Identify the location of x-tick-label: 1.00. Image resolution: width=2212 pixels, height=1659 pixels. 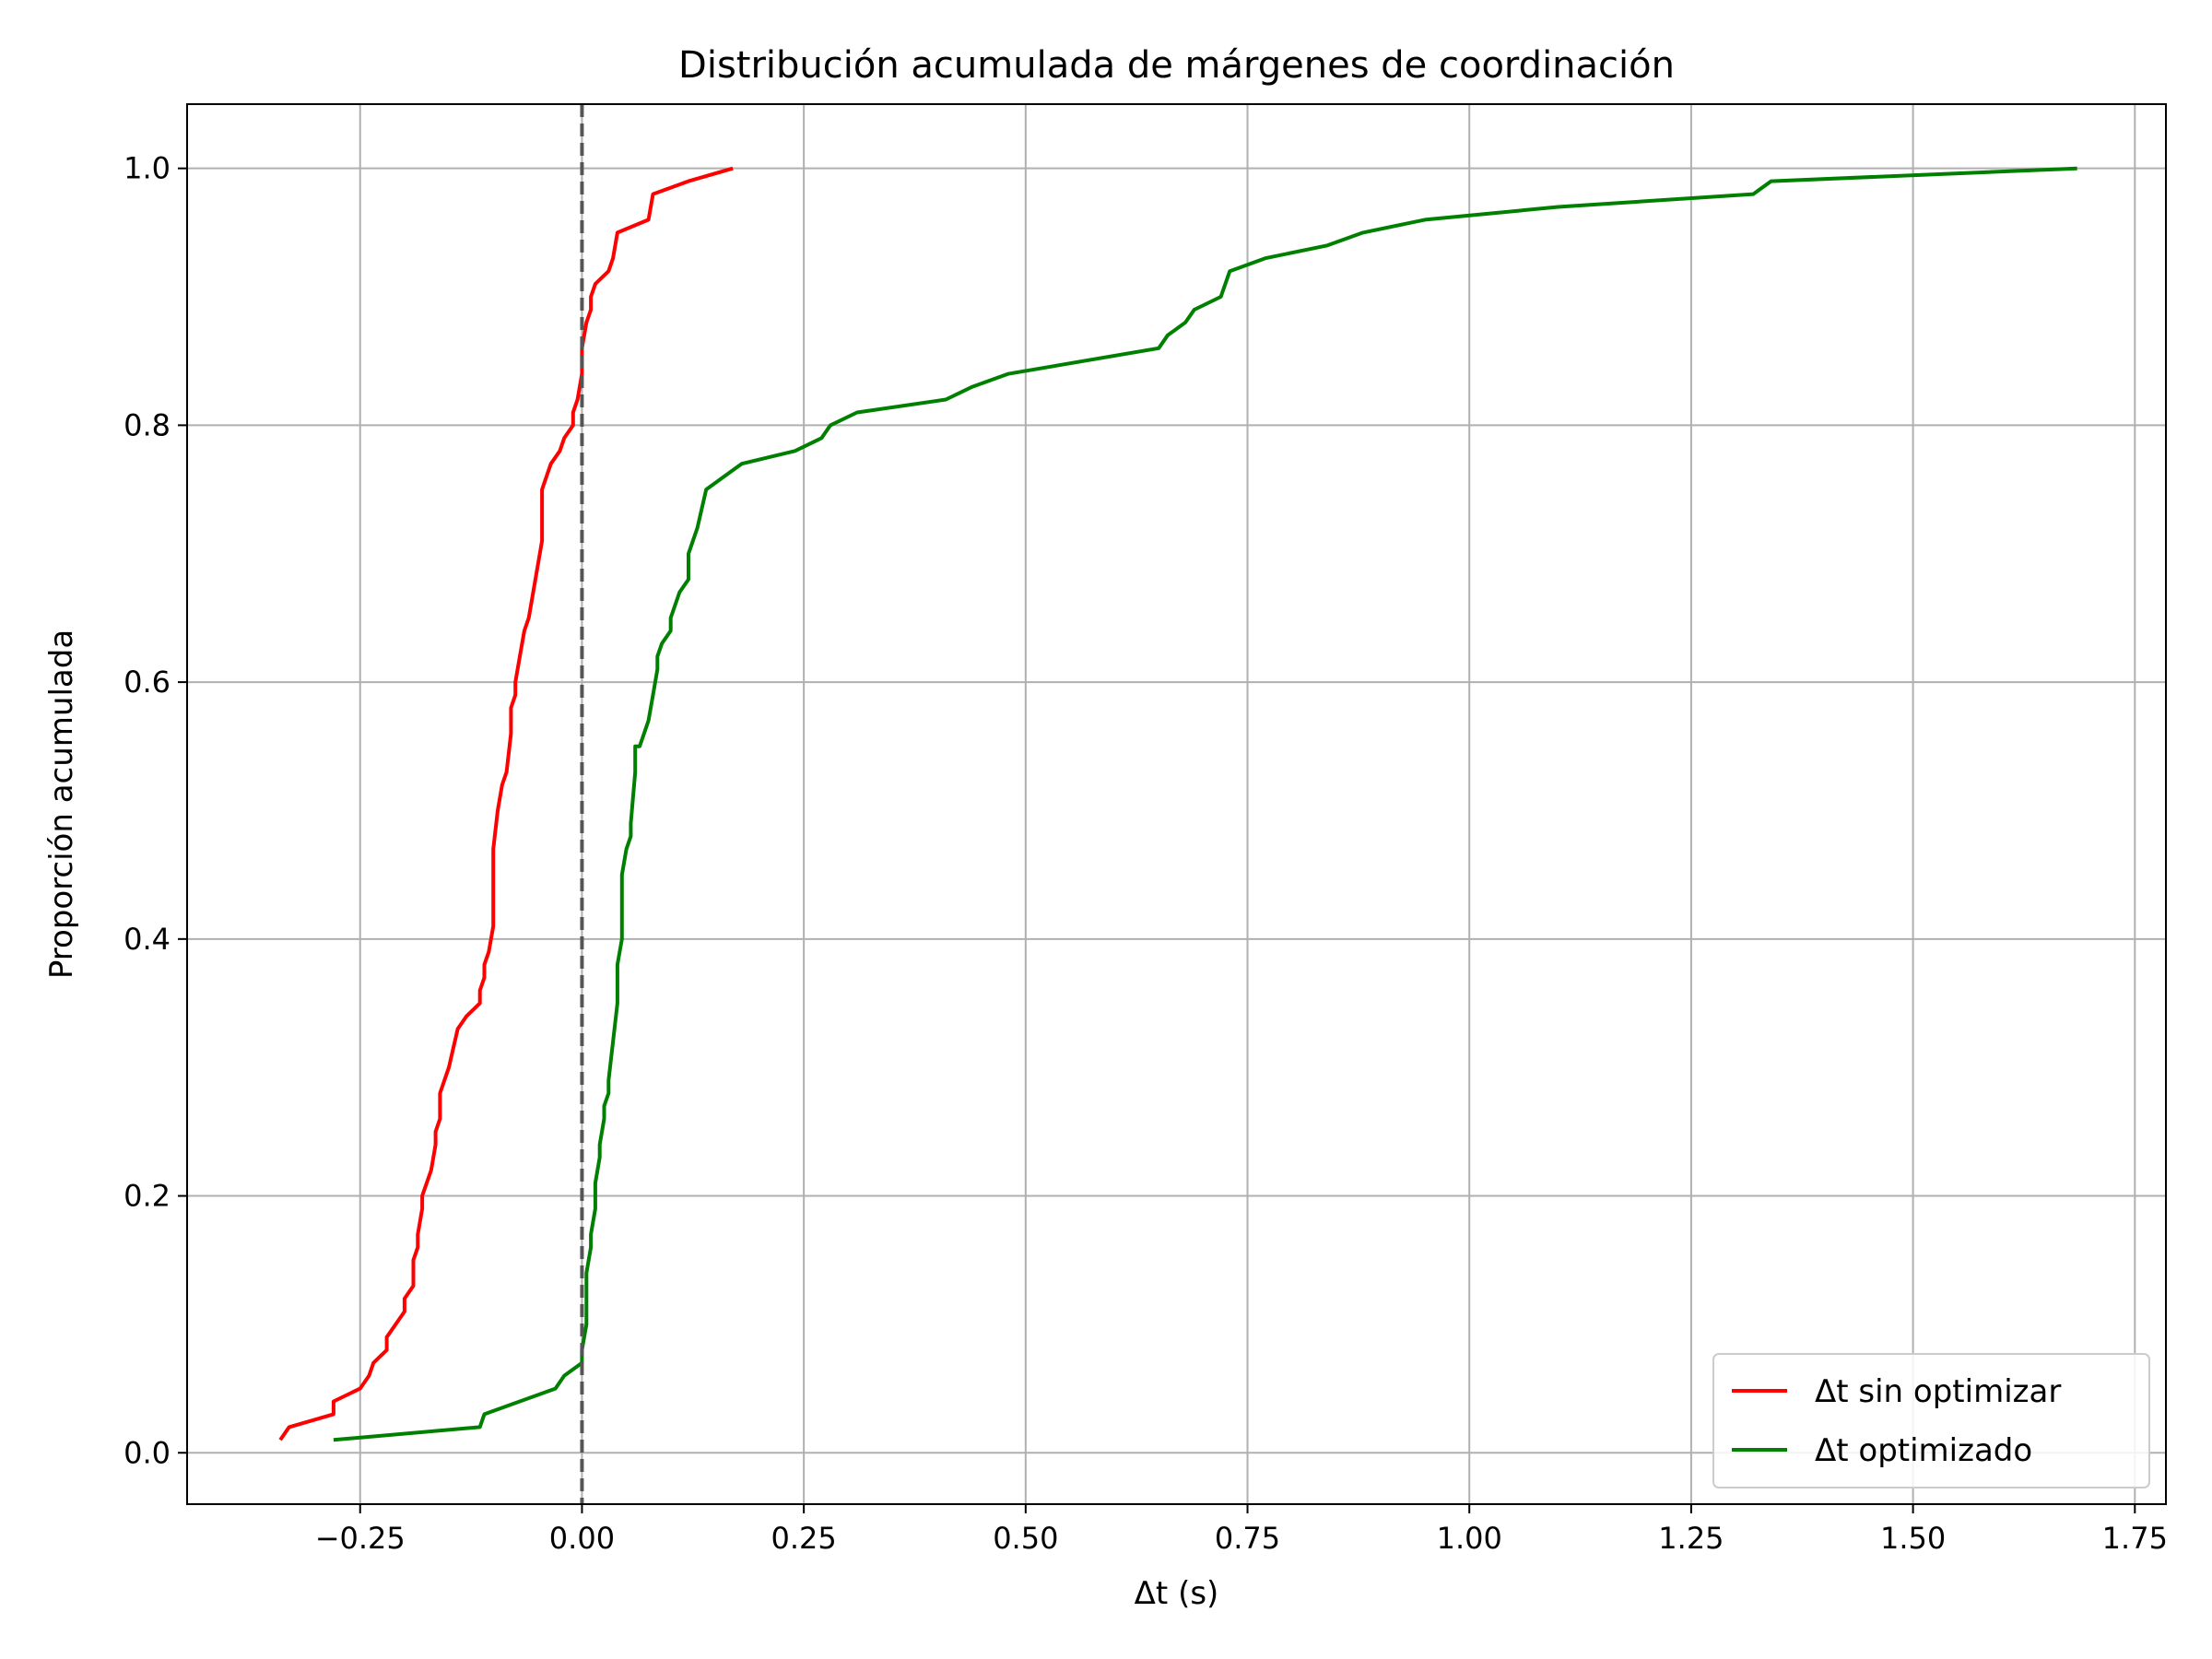
(1469, 1538).